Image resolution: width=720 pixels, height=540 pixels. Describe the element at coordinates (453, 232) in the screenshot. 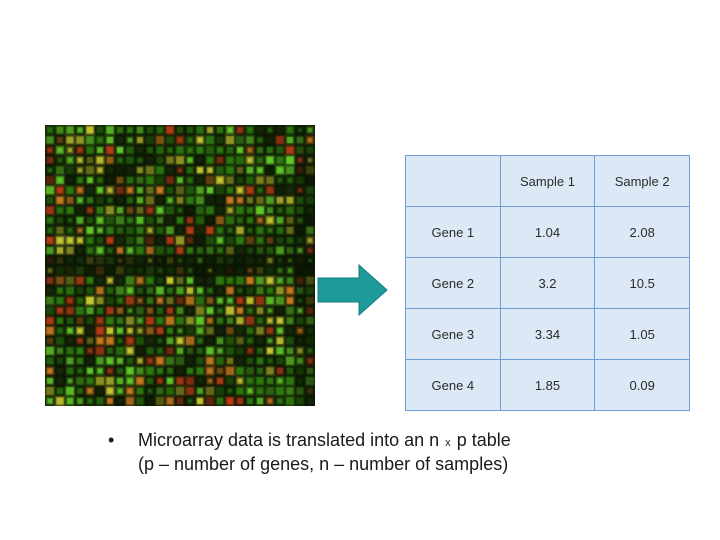

I see `gene-label-cell: Gene 1` at that location.